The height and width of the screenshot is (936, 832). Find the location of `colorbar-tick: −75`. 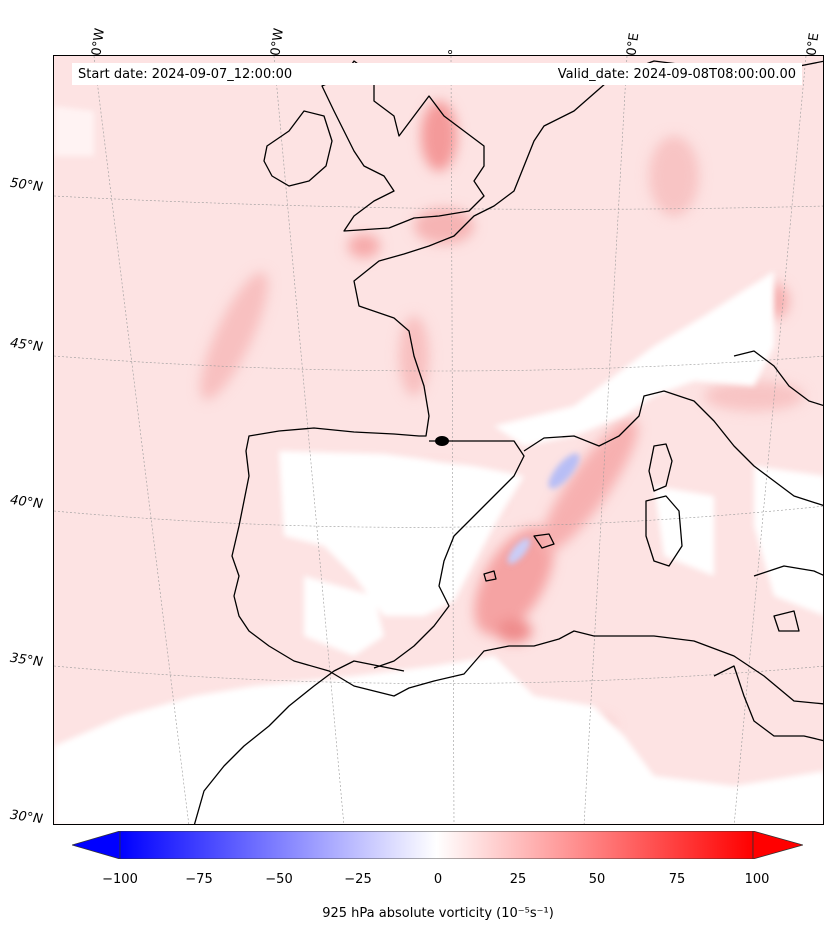

colorbar-tick: −75 is located at coordinates (199, 879).